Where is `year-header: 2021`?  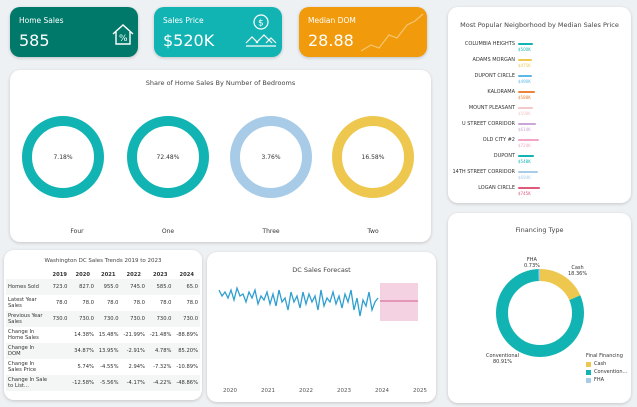
year-header: 2021 is located at coordinates (108, 274).